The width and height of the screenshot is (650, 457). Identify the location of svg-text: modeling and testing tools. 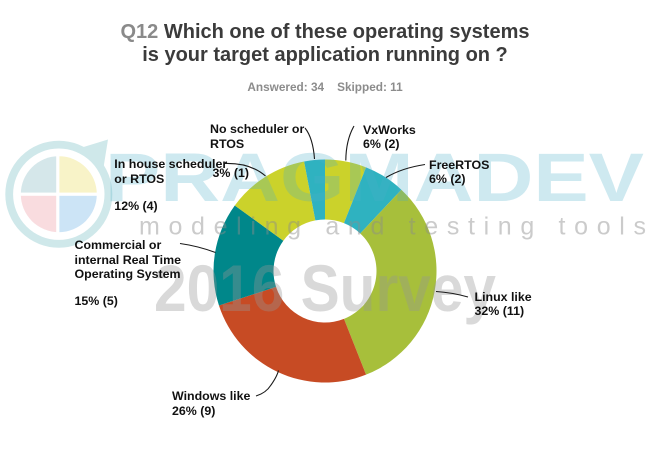
(392, 227).